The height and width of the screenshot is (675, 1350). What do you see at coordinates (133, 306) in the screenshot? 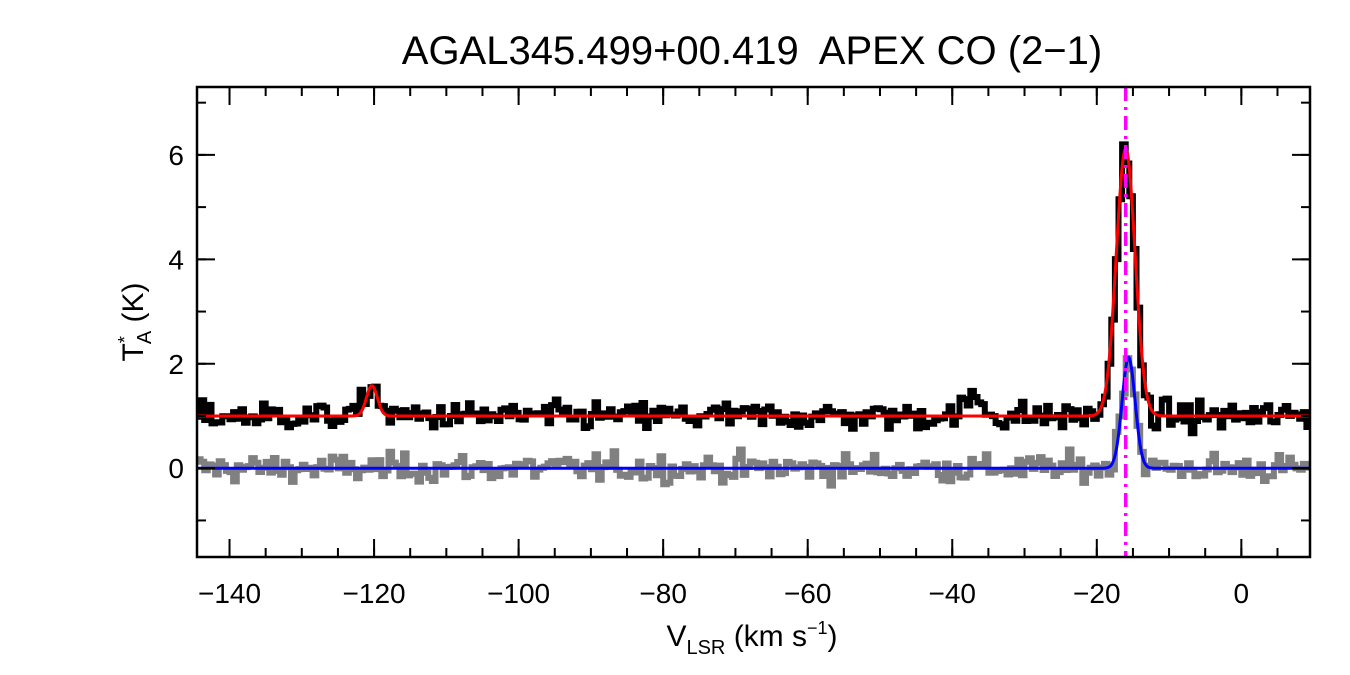
I see `y-axis-label-units: (K)` at bounding box center [133, 306].